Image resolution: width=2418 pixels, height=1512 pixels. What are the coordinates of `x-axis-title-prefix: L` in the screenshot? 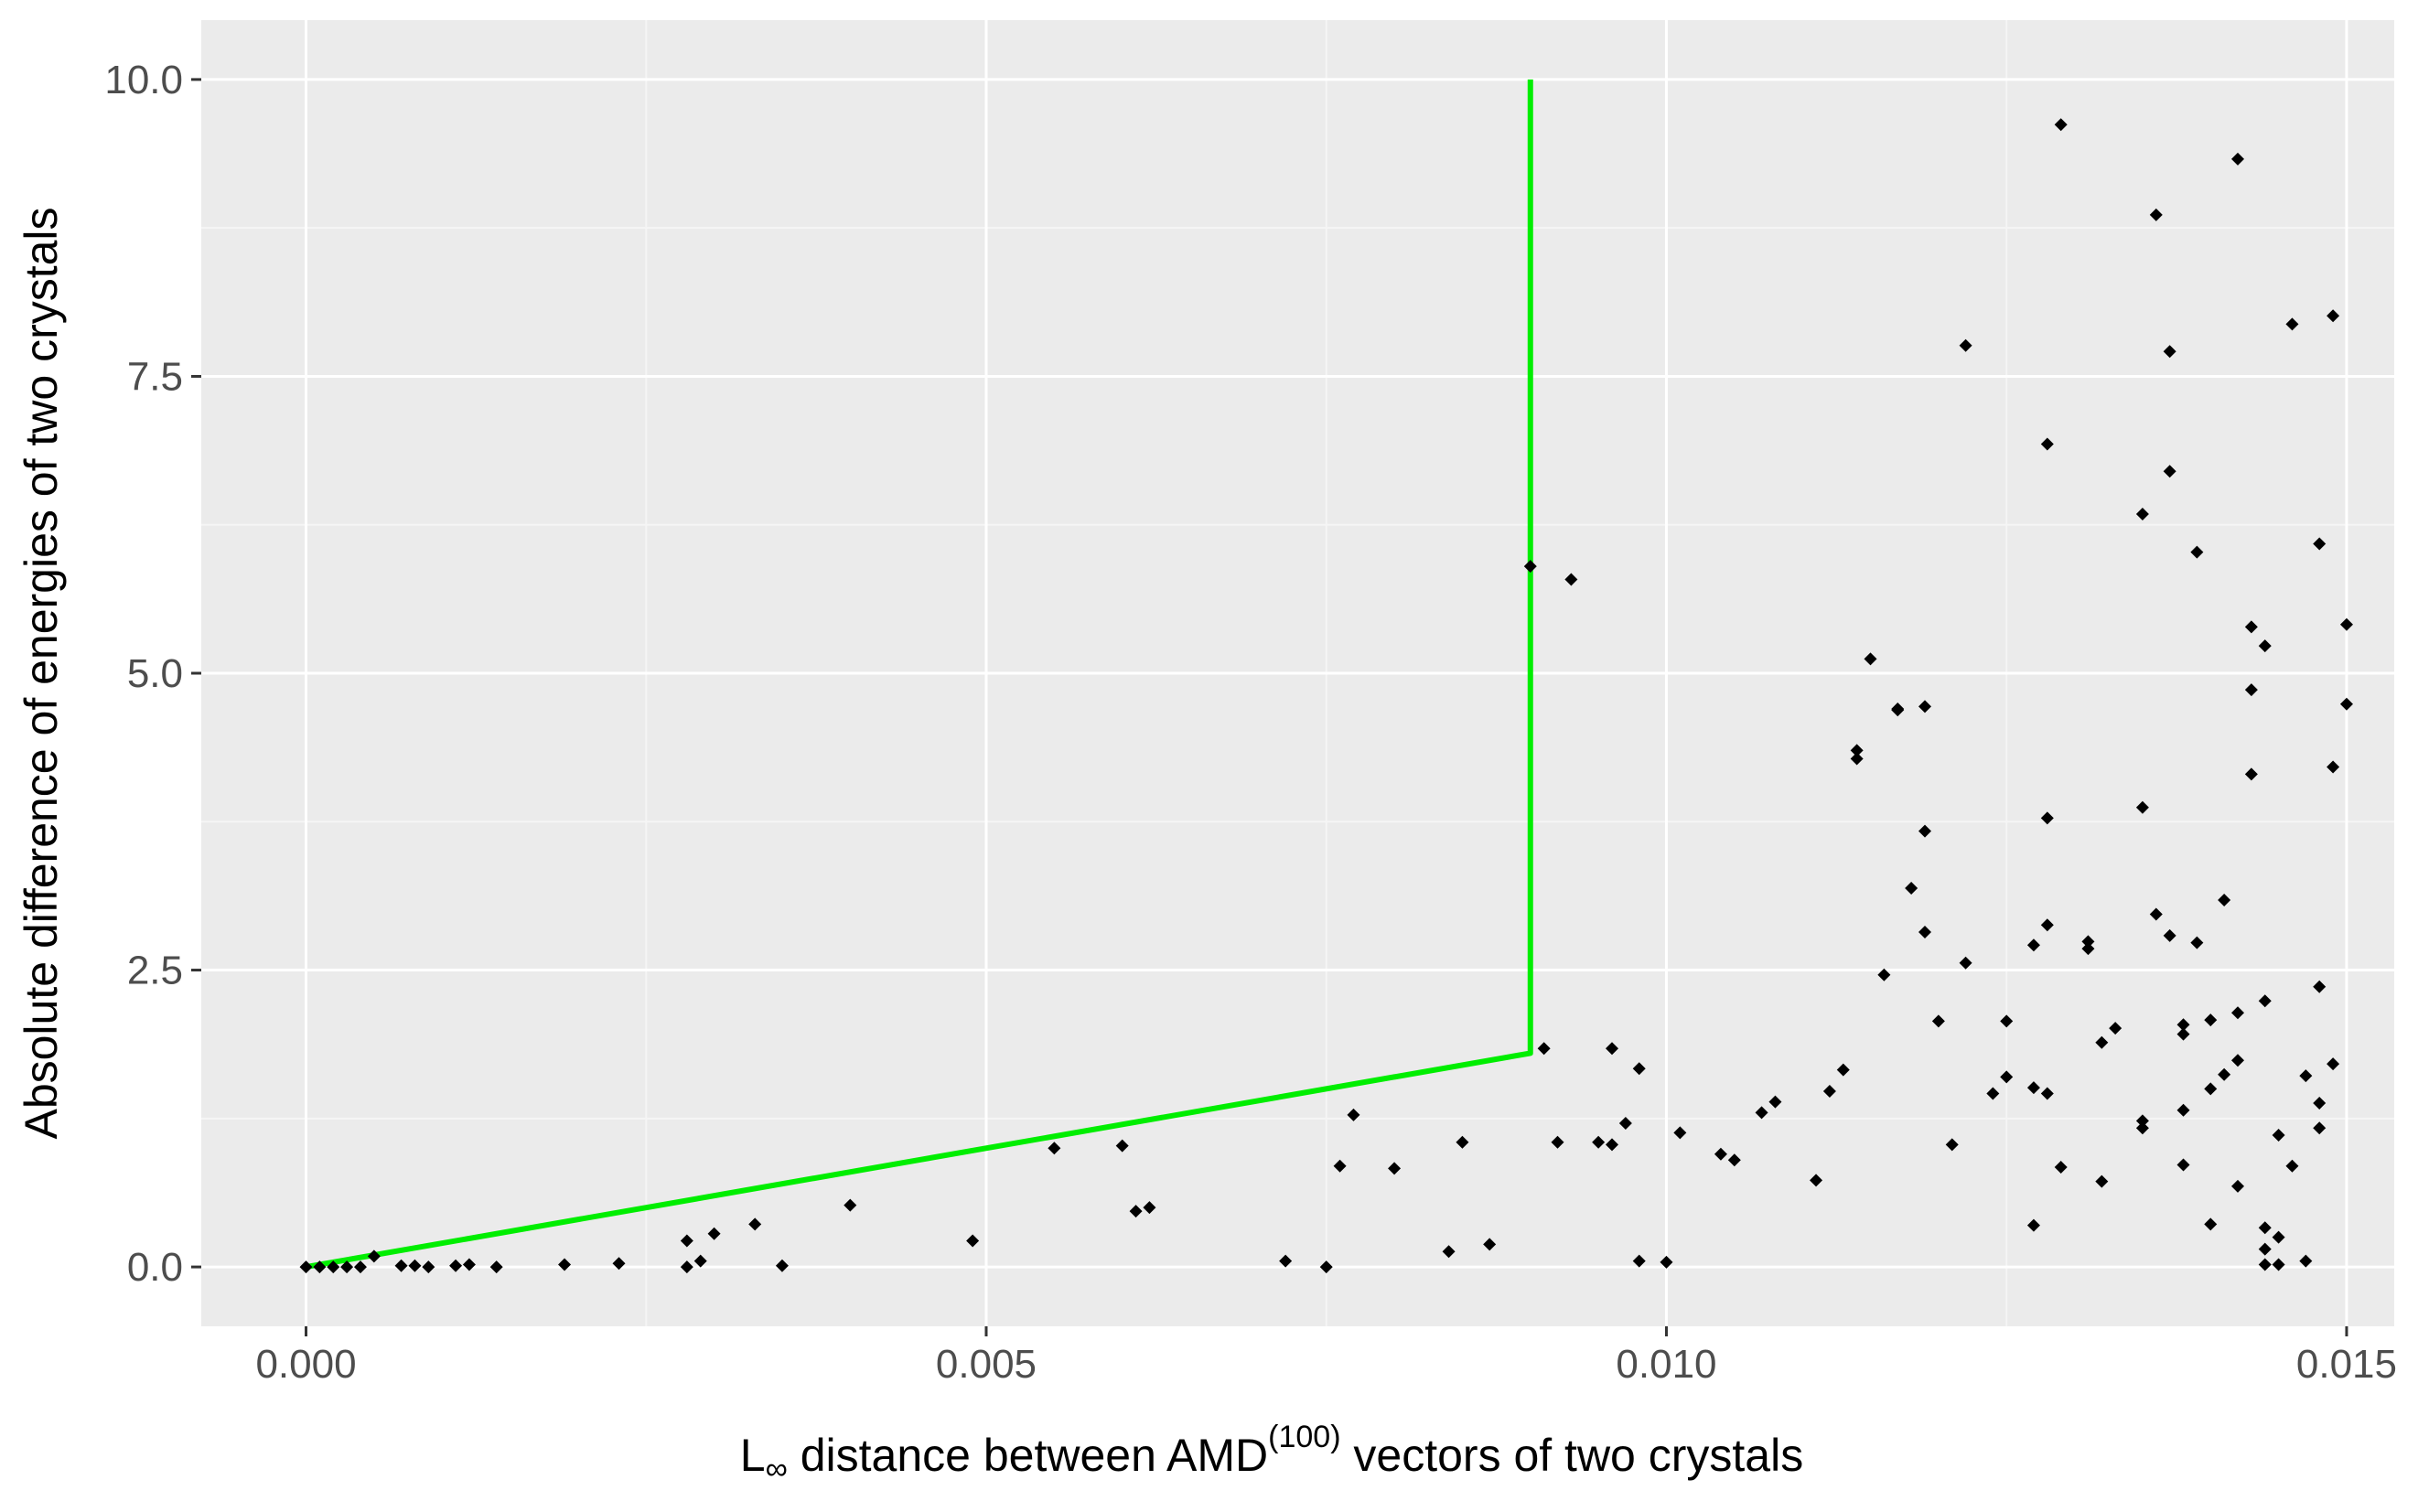 It's located at (753, 1455).